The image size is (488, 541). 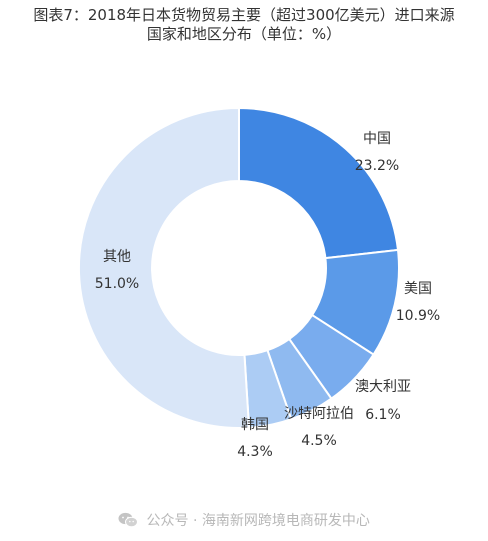 What do you see at coordinates (244, 34) in the screenshot?
I see `chart-title-line-2: 国家和地区分布（单位：%）` at bounding box center [244, 34].